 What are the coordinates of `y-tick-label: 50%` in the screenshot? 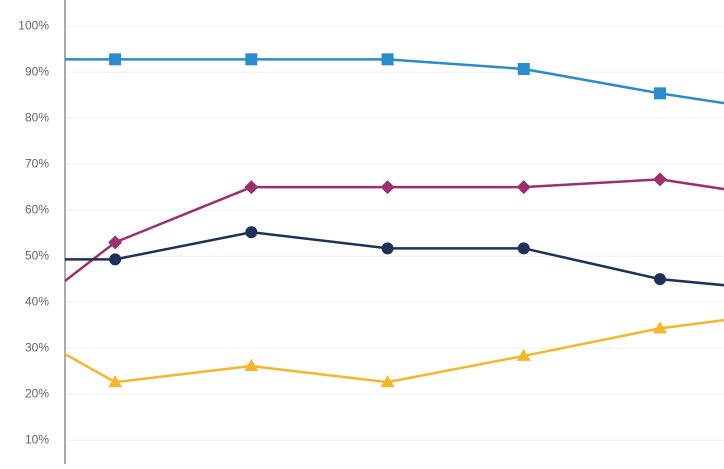 It's located at (37, 255).